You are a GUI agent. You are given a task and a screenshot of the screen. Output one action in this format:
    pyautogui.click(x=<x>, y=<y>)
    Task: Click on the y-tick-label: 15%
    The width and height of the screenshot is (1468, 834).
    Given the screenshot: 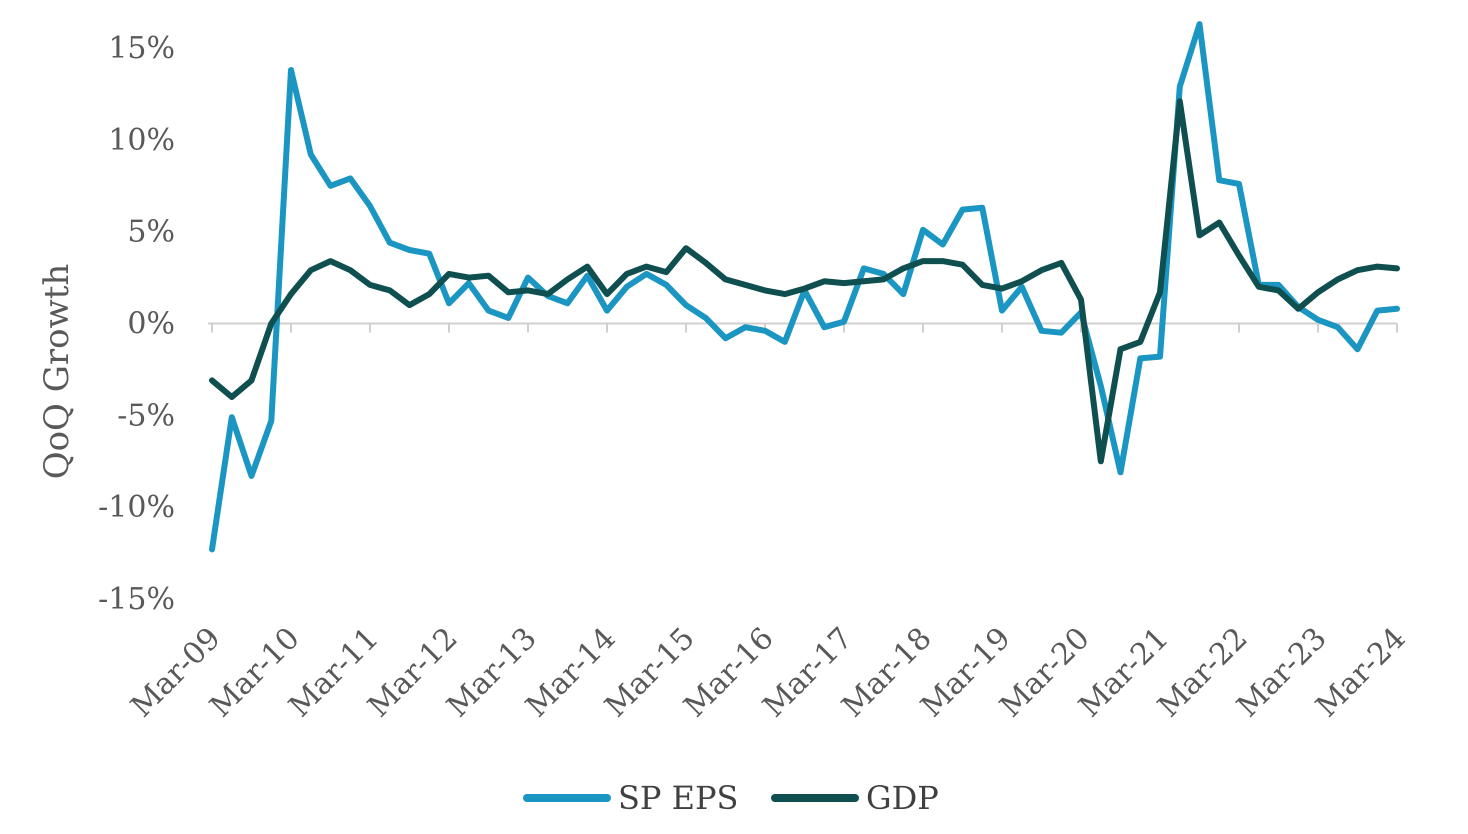 What is the action you would take?
    pyautogui.click(x=141, y=48)
    